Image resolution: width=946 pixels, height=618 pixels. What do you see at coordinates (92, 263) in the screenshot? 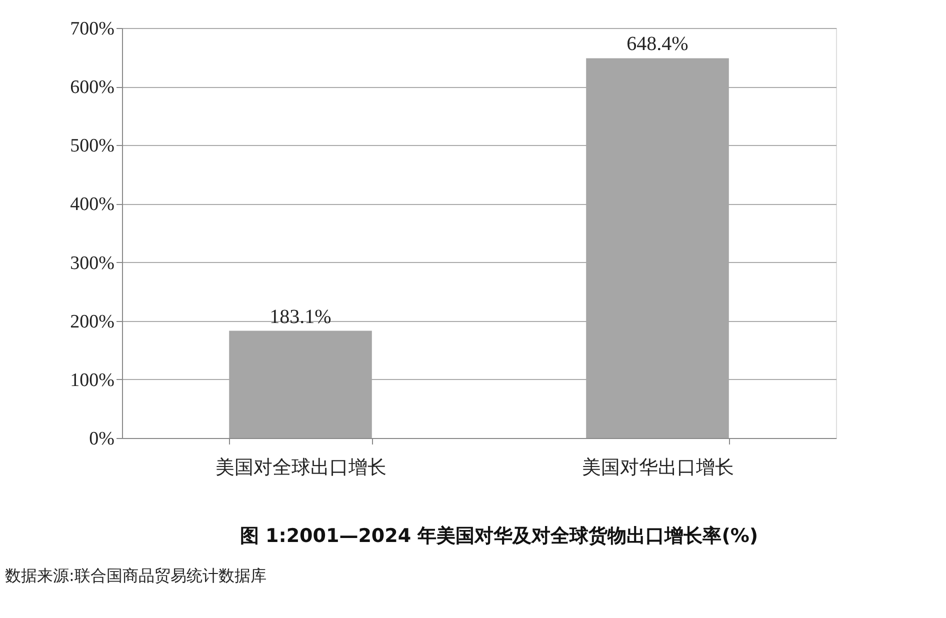
I see `y-tick-label: 300%` at bounding box center [92, 263].